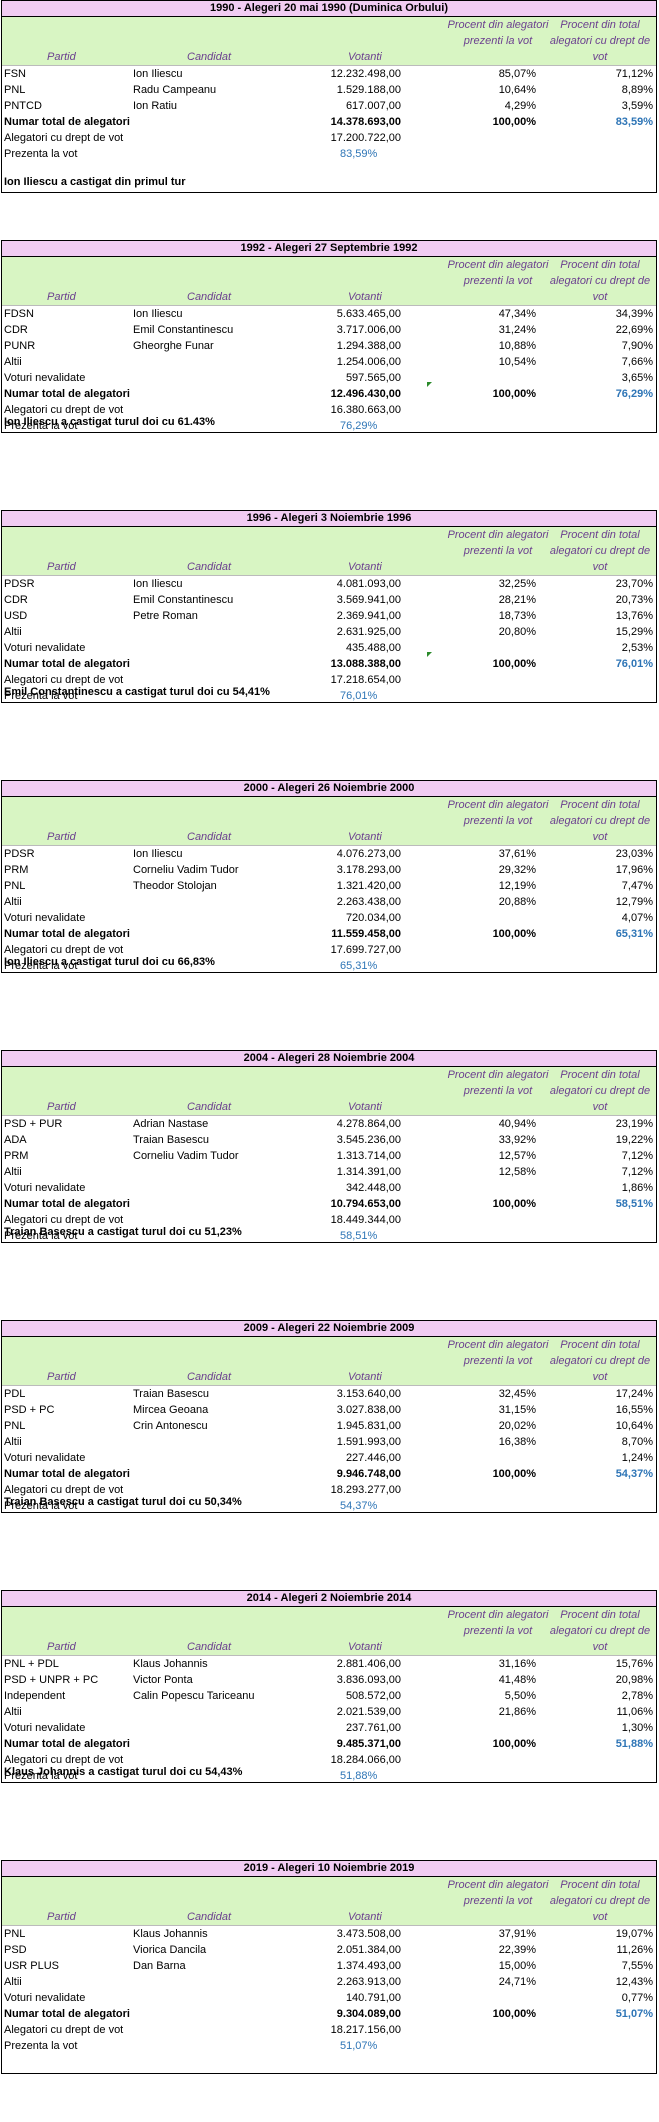  I want to click on table-row: PDSR Ion Iliescu 4.076.273,00 37,61% 23,03%, so click(329, 854).